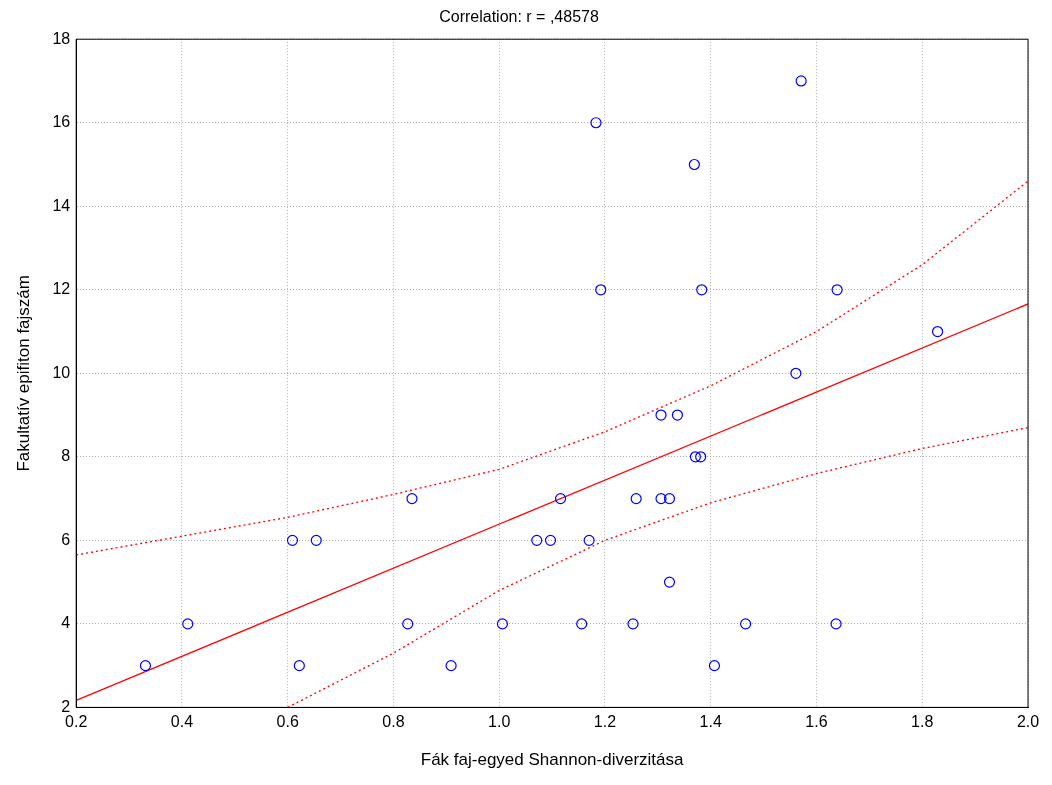 This screenshot has width=1052, height=785. I want to click on y-tick-label: 8, so click(66, 456).